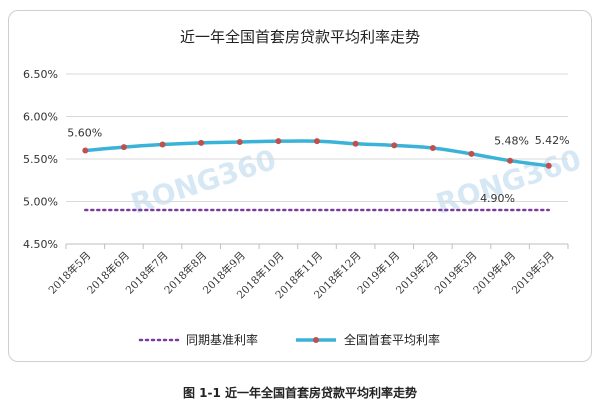 The image size is (600, 412). I want to click on y-tick-label: 5.00%, so click(40, 202).